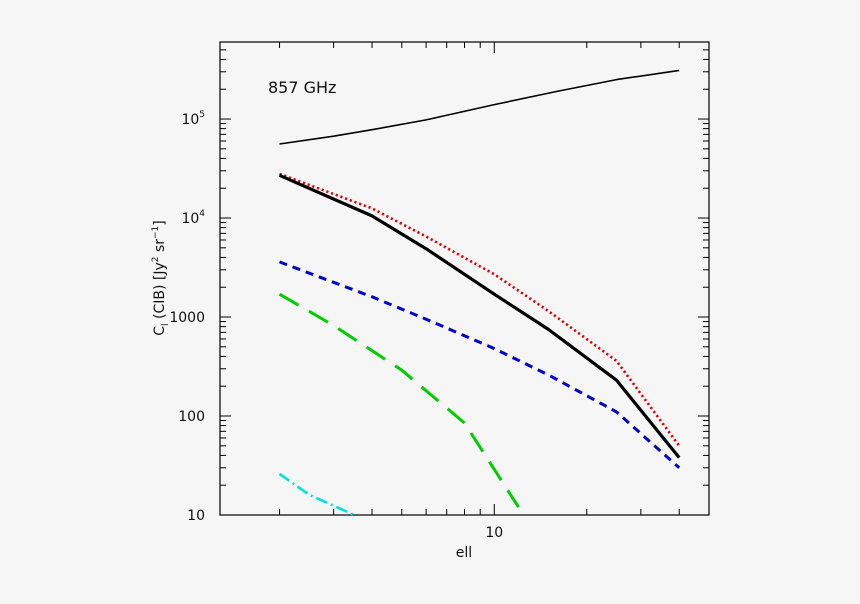  What do you see at coordinates (494, 533) in the screenshot?
I see `x-tick-label: 10` at bounding box center [494, 533].